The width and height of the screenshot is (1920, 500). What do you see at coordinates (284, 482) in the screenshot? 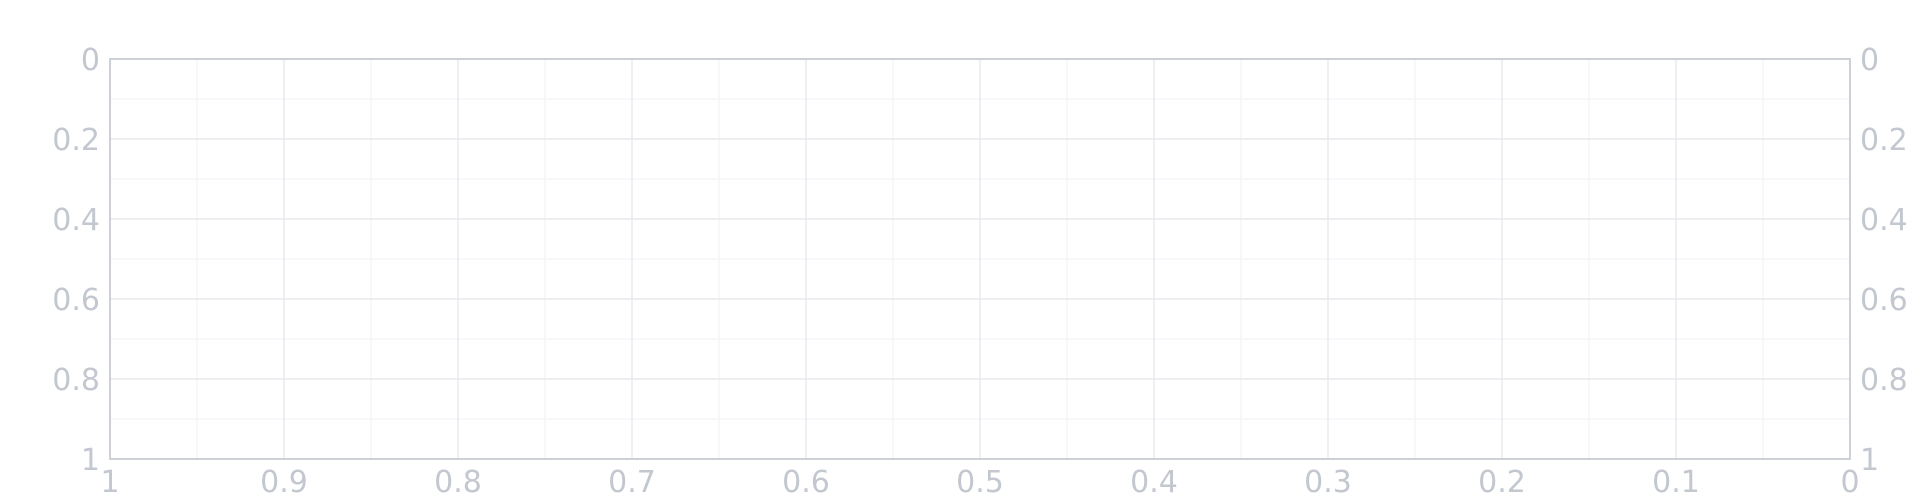
I see `x-tick-label: 0.9` at bounding box center [284, 482].